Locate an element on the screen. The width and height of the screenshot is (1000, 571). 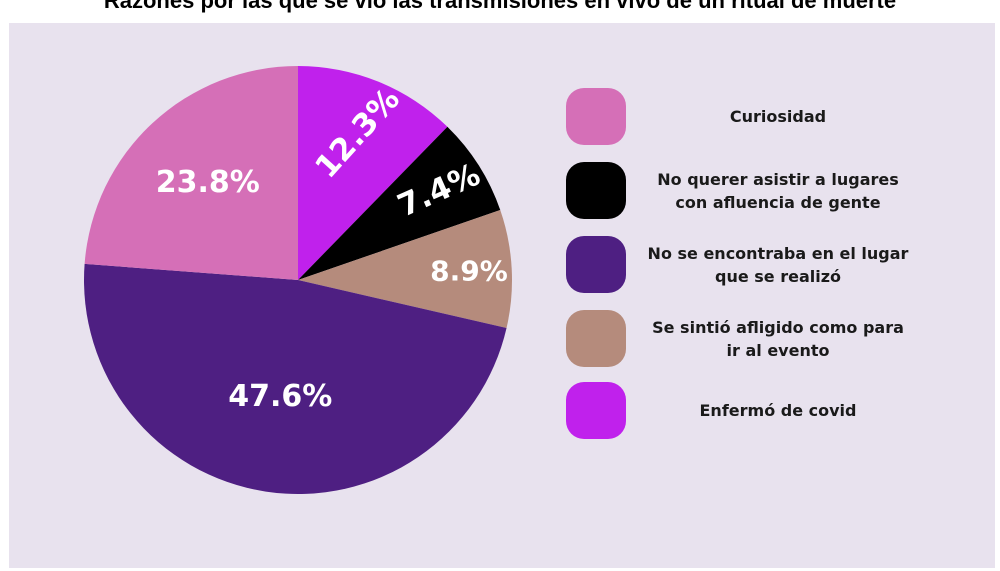
legend-label: Curiosidad is located at coordinates (778, 116).